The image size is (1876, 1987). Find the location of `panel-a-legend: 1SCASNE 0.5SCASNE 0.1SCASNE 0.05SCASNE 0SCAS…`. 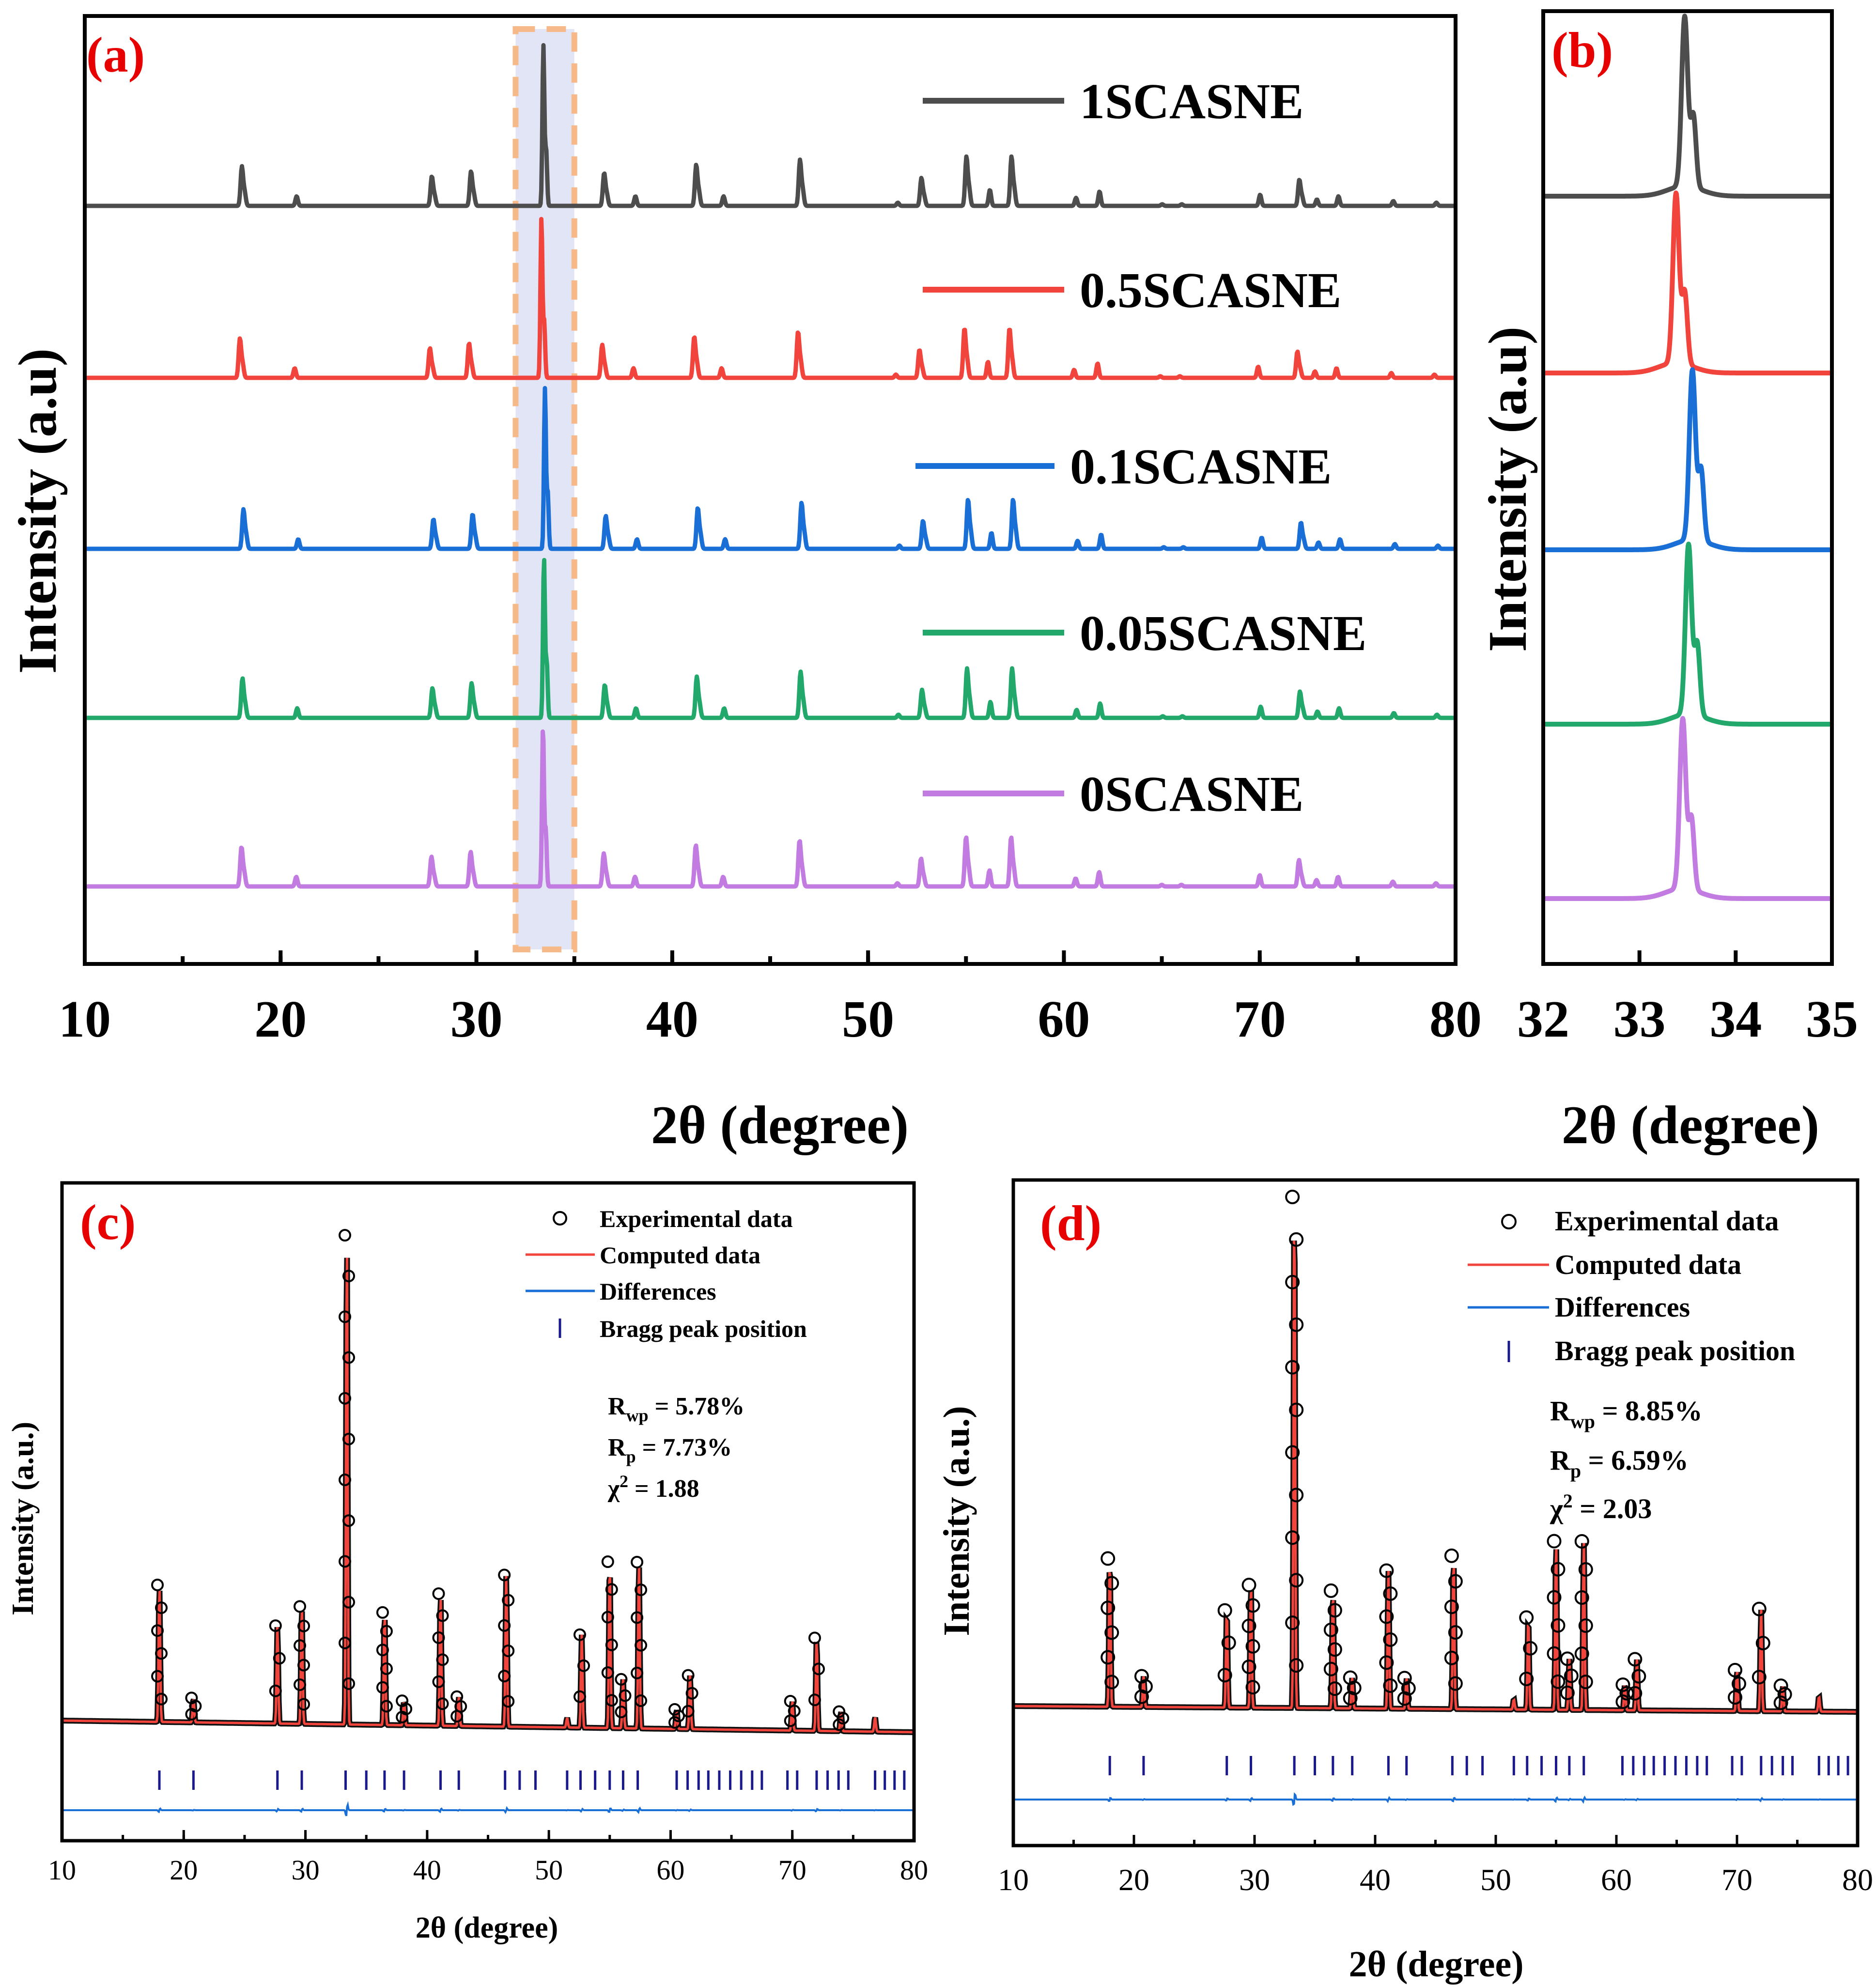

panel-a-legend: 1SCASNE 0.5SCASNE 0.1SCASNE 0.05SCASNE 0SCAS… is located at coordinates (1140, 448).